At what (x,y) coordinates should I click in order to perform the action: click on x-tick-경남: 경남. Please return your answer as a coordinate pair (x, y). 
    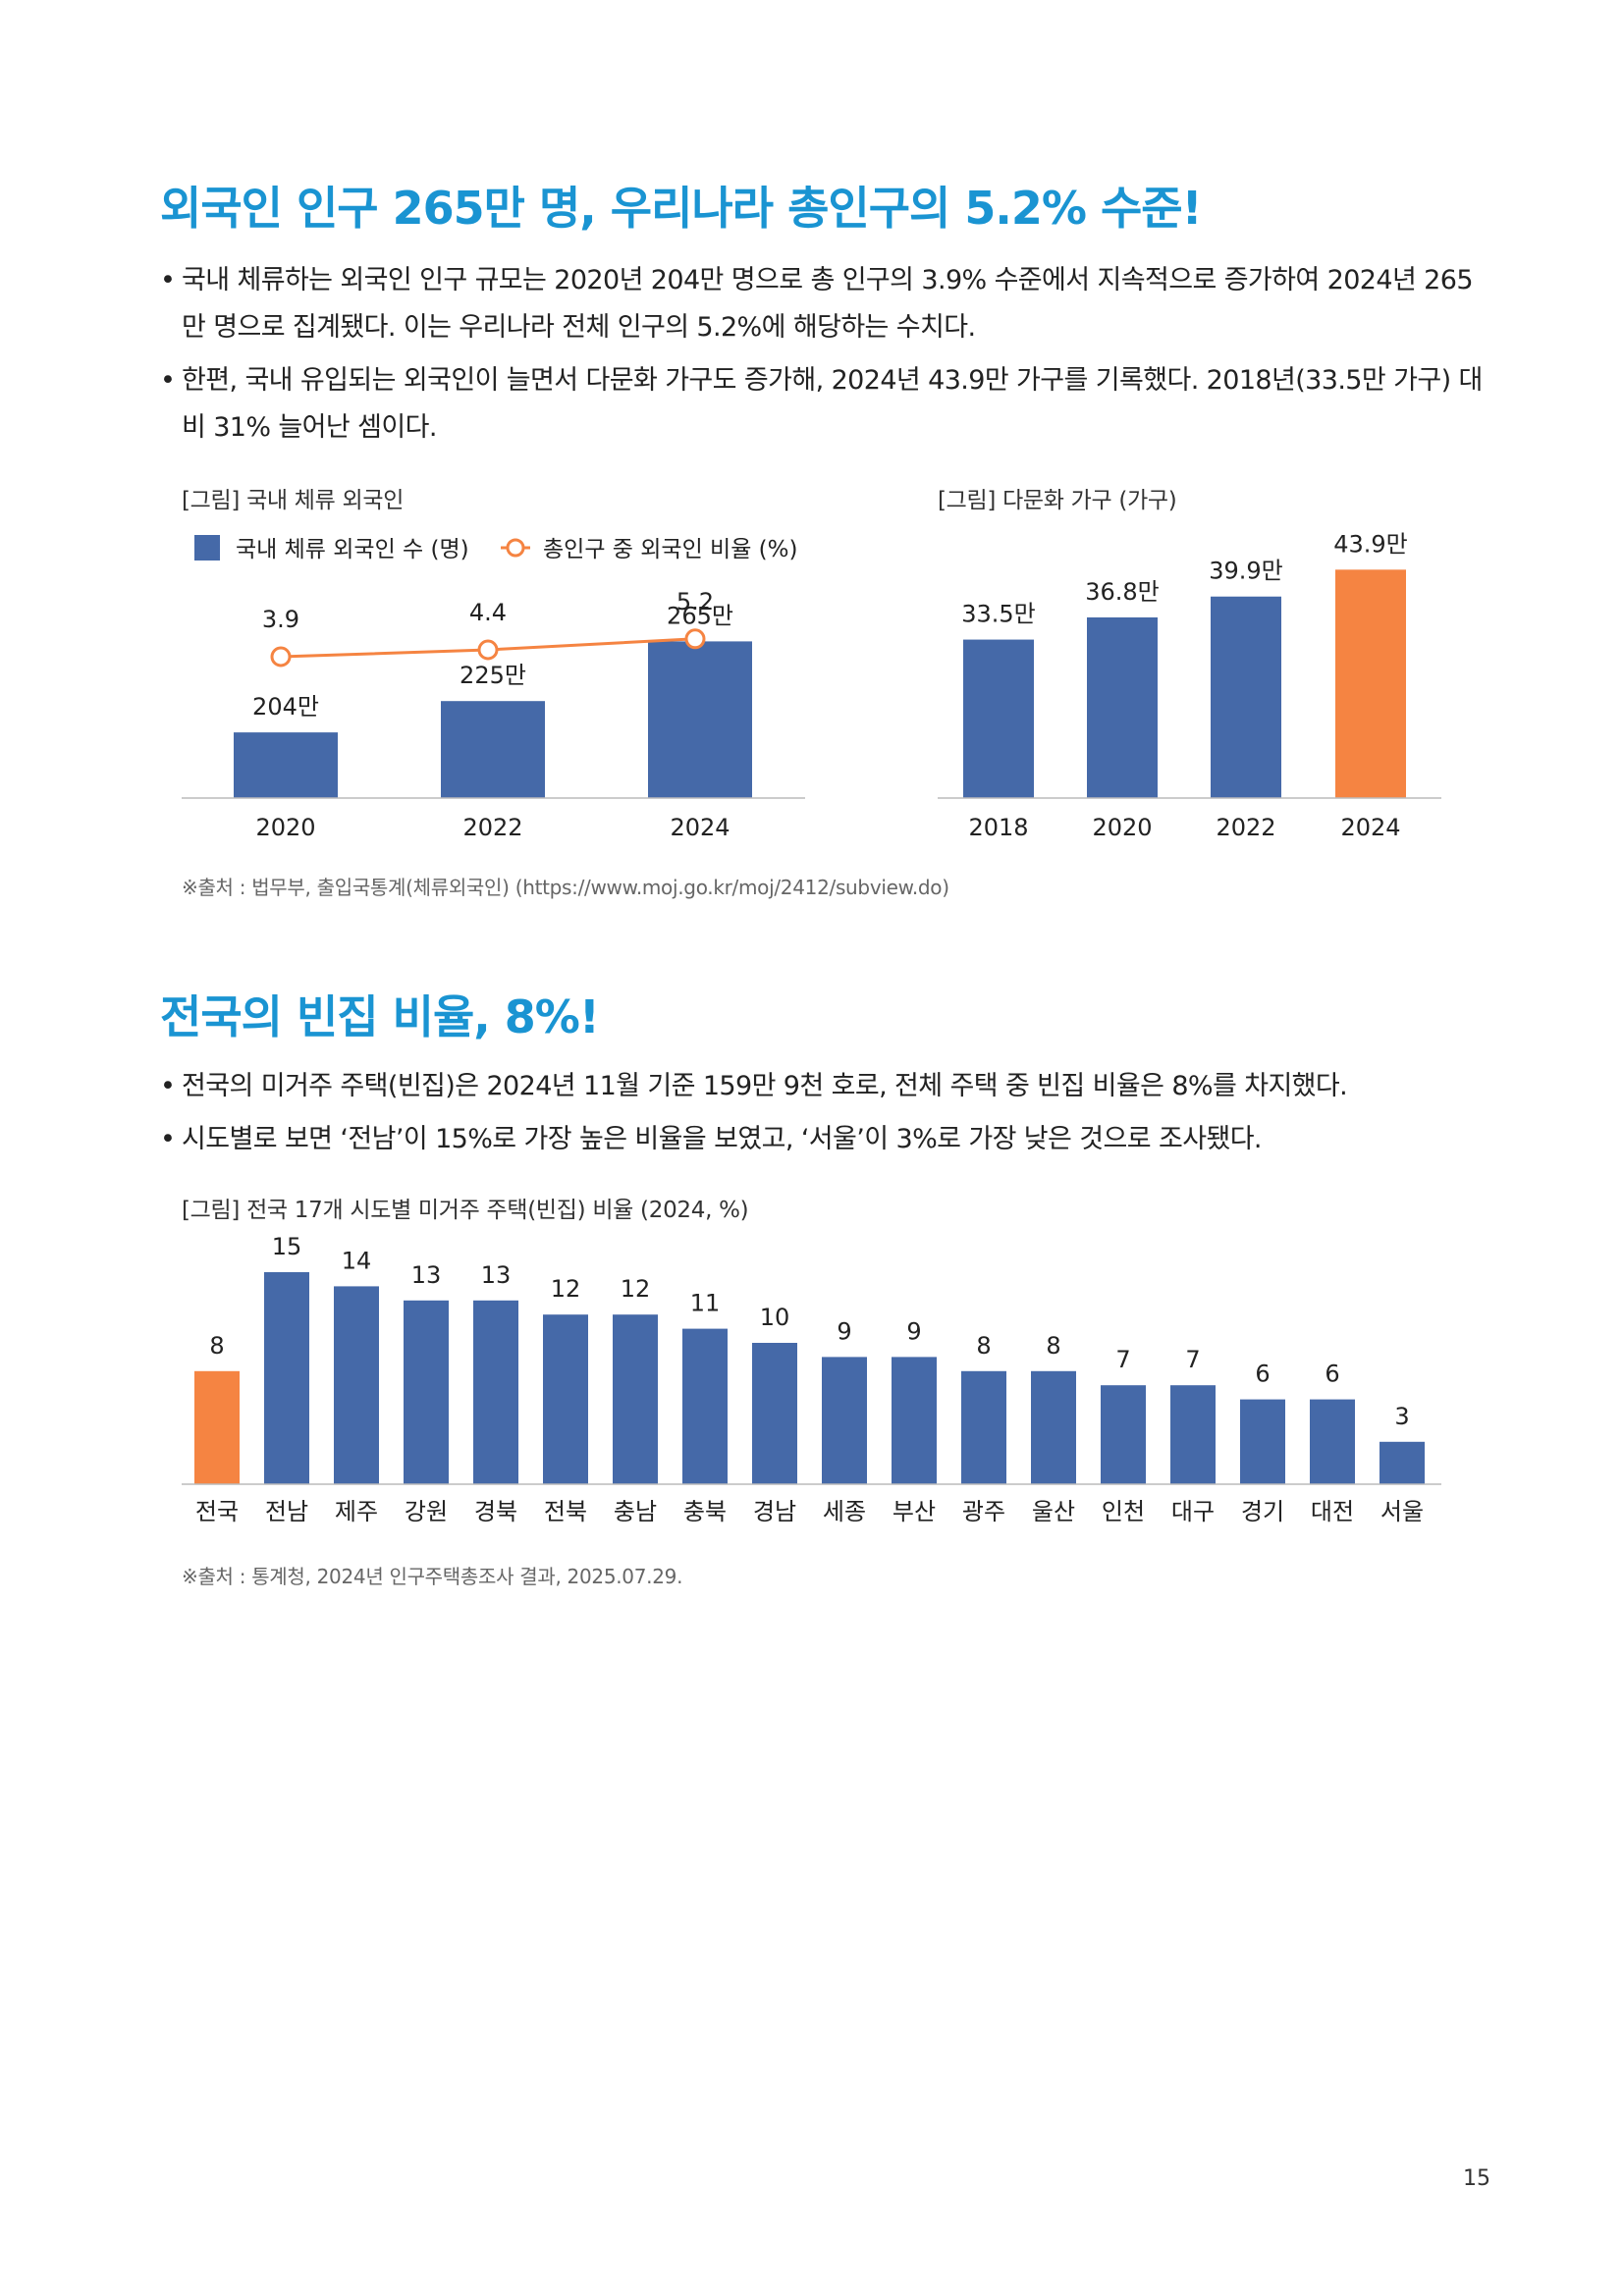
    Looking at the image, I should click on (774, 1511).